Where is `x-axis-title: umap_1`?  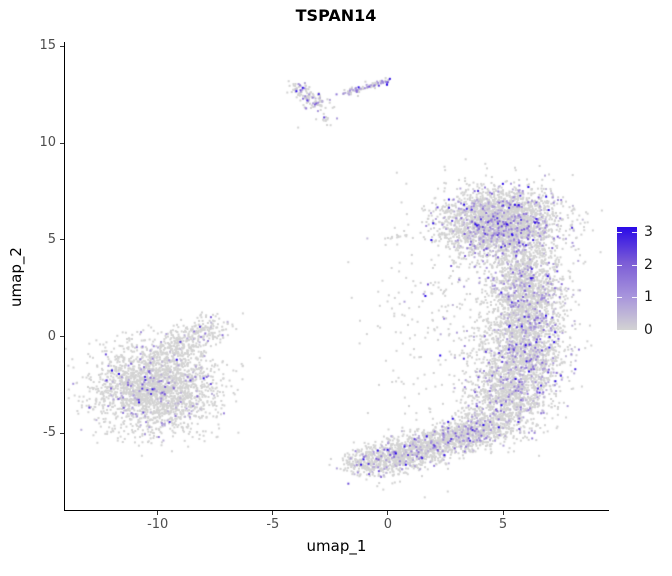
x-axis-title: umap_1 is located at coordinates (336, 546).